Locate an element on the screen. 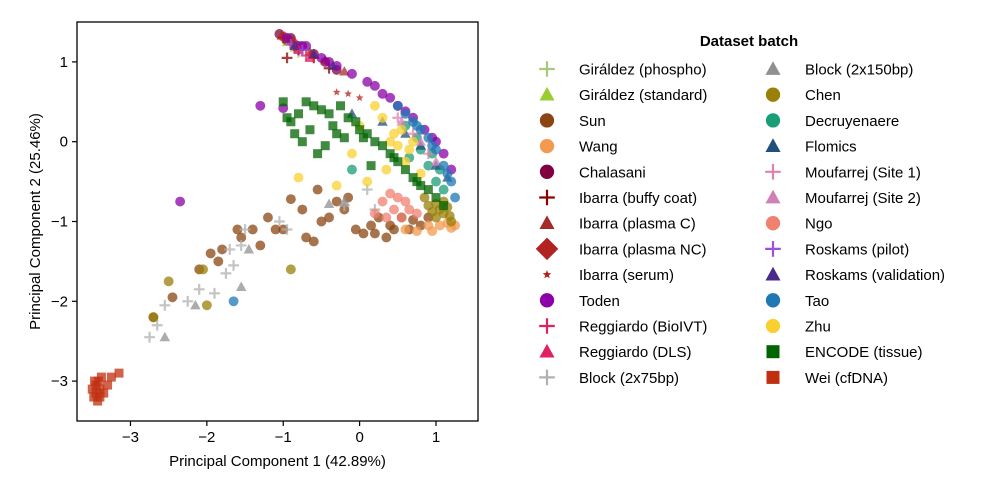 This screenshot has height=496, width=1000. legend-label-25: Wei (cfDNA) is located at coordinates (846, 378).